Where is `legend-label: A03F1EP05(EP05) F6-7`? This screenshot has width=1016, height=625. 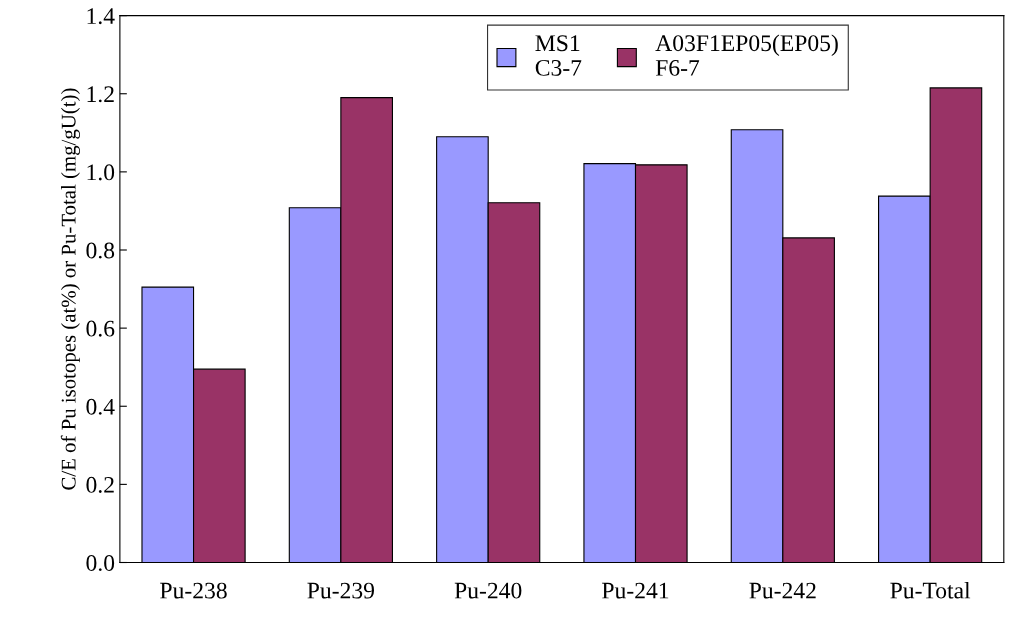 legend-label: A03F1EP05(EP05) F6-7 is located at coordinates (746, 55).